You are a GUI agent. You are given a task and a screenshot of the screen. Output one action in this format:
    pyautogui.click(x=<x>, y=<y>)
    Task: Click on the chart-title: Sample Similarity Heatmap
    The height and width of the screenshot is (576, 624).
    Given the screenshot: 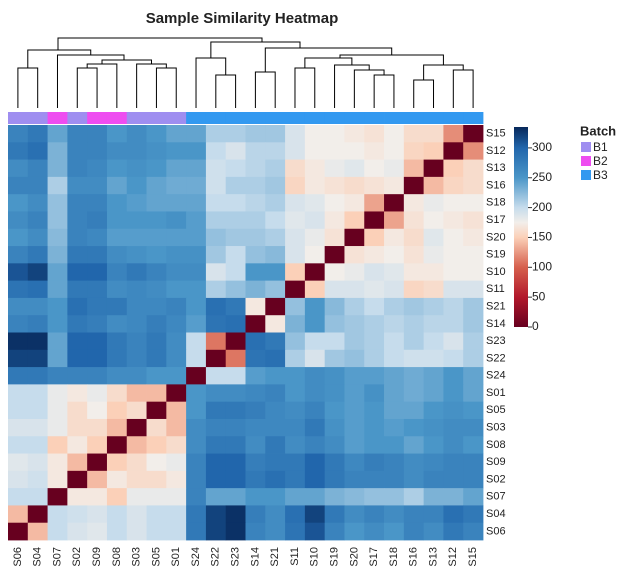 What is the action you would take?
    pyautogui.click(x=242, y=18)
    